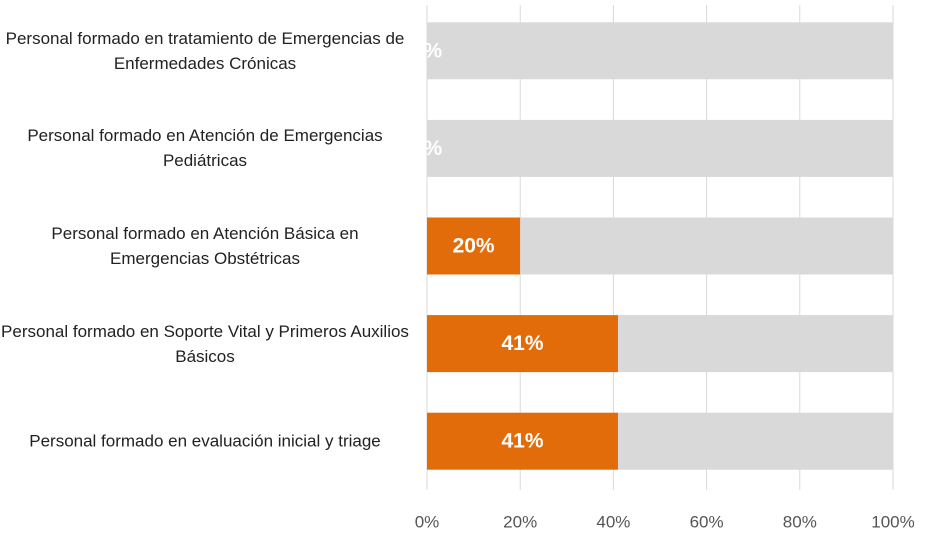  I want to click on value-label: 20%, so click(474, 246).